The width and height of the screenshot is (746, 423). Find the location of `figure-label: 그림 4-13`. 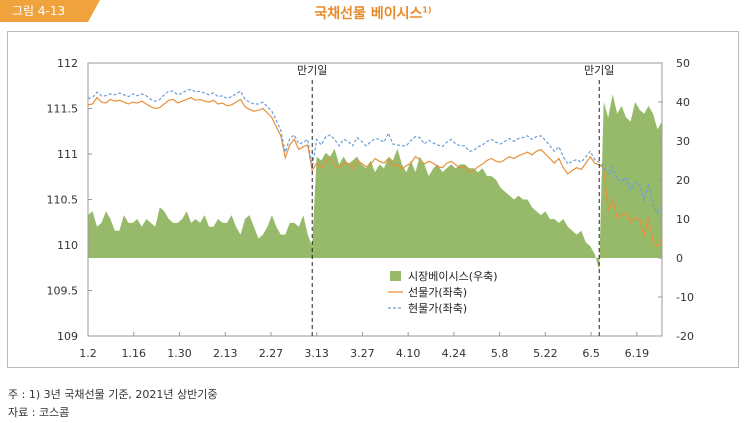

figure-label: 그림 4-13 is located at coordinates (39, 11).